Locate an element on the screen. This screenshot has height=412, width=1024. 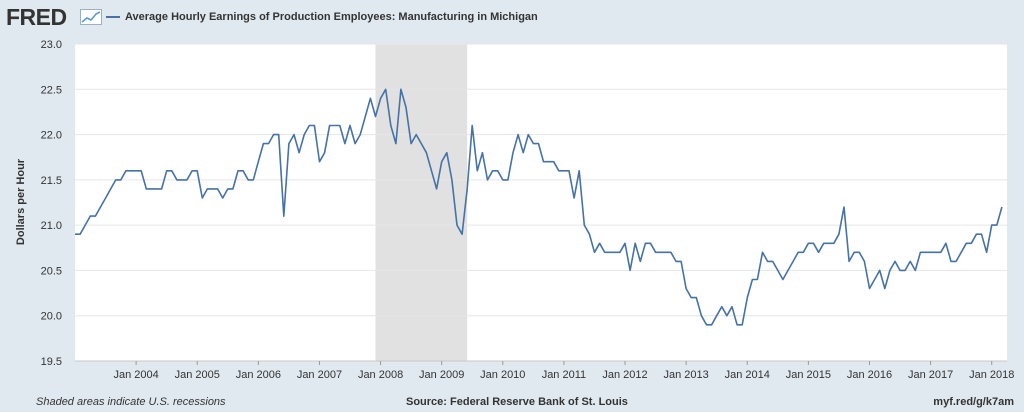
x-tick-label: Jan 2009 is located at coordinates (441, 375).